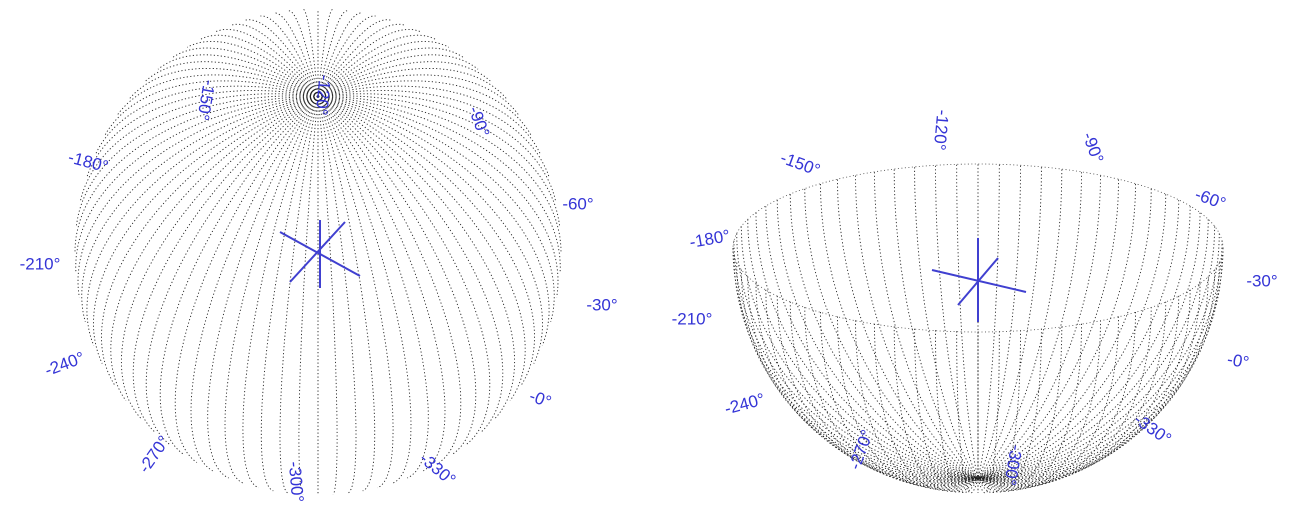 Image resolution: width=1291 pixels, height=511 pixels. Describe the element at coordinates (1261, 280) in the screenshot. I see `angle-label: -30°` at that location.